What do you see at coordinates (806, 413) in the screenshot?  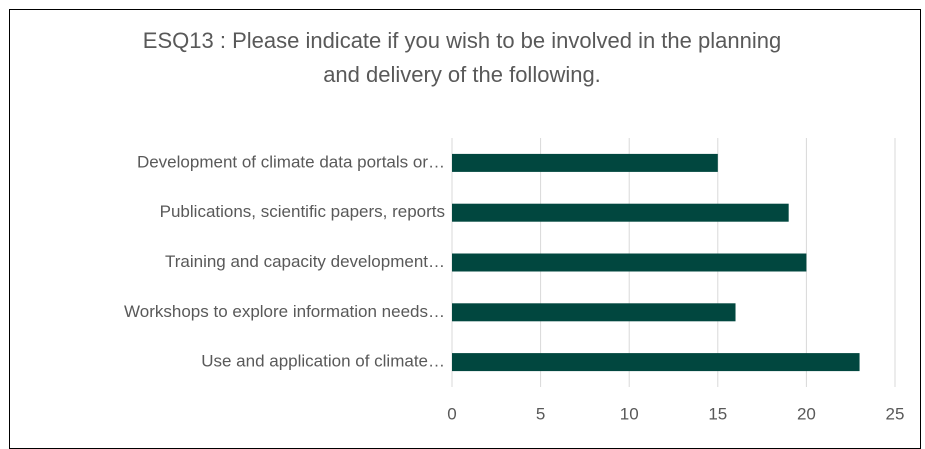 I see `x-tick-label: 20` at bounding box center [806, 413].